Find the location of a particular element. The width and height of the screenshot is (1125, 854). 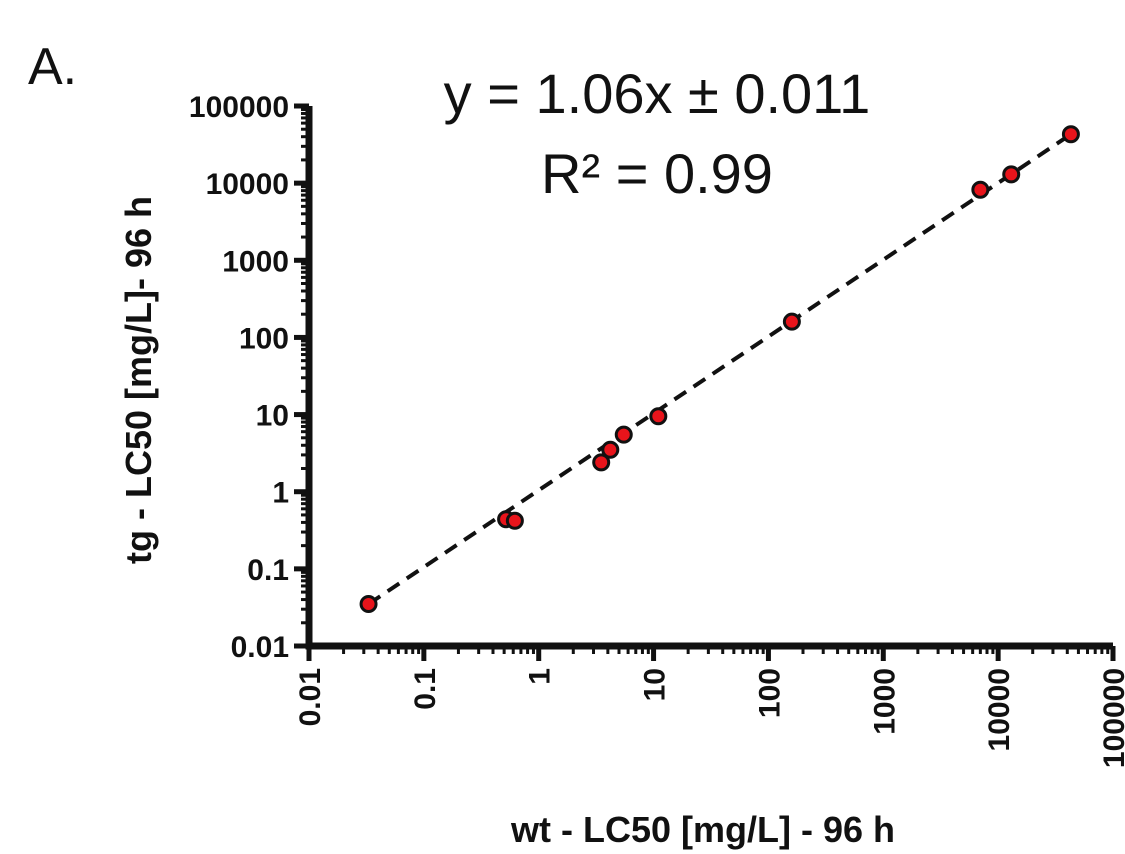

y-tick-label: 10000 is located at coordinates (247, 184).